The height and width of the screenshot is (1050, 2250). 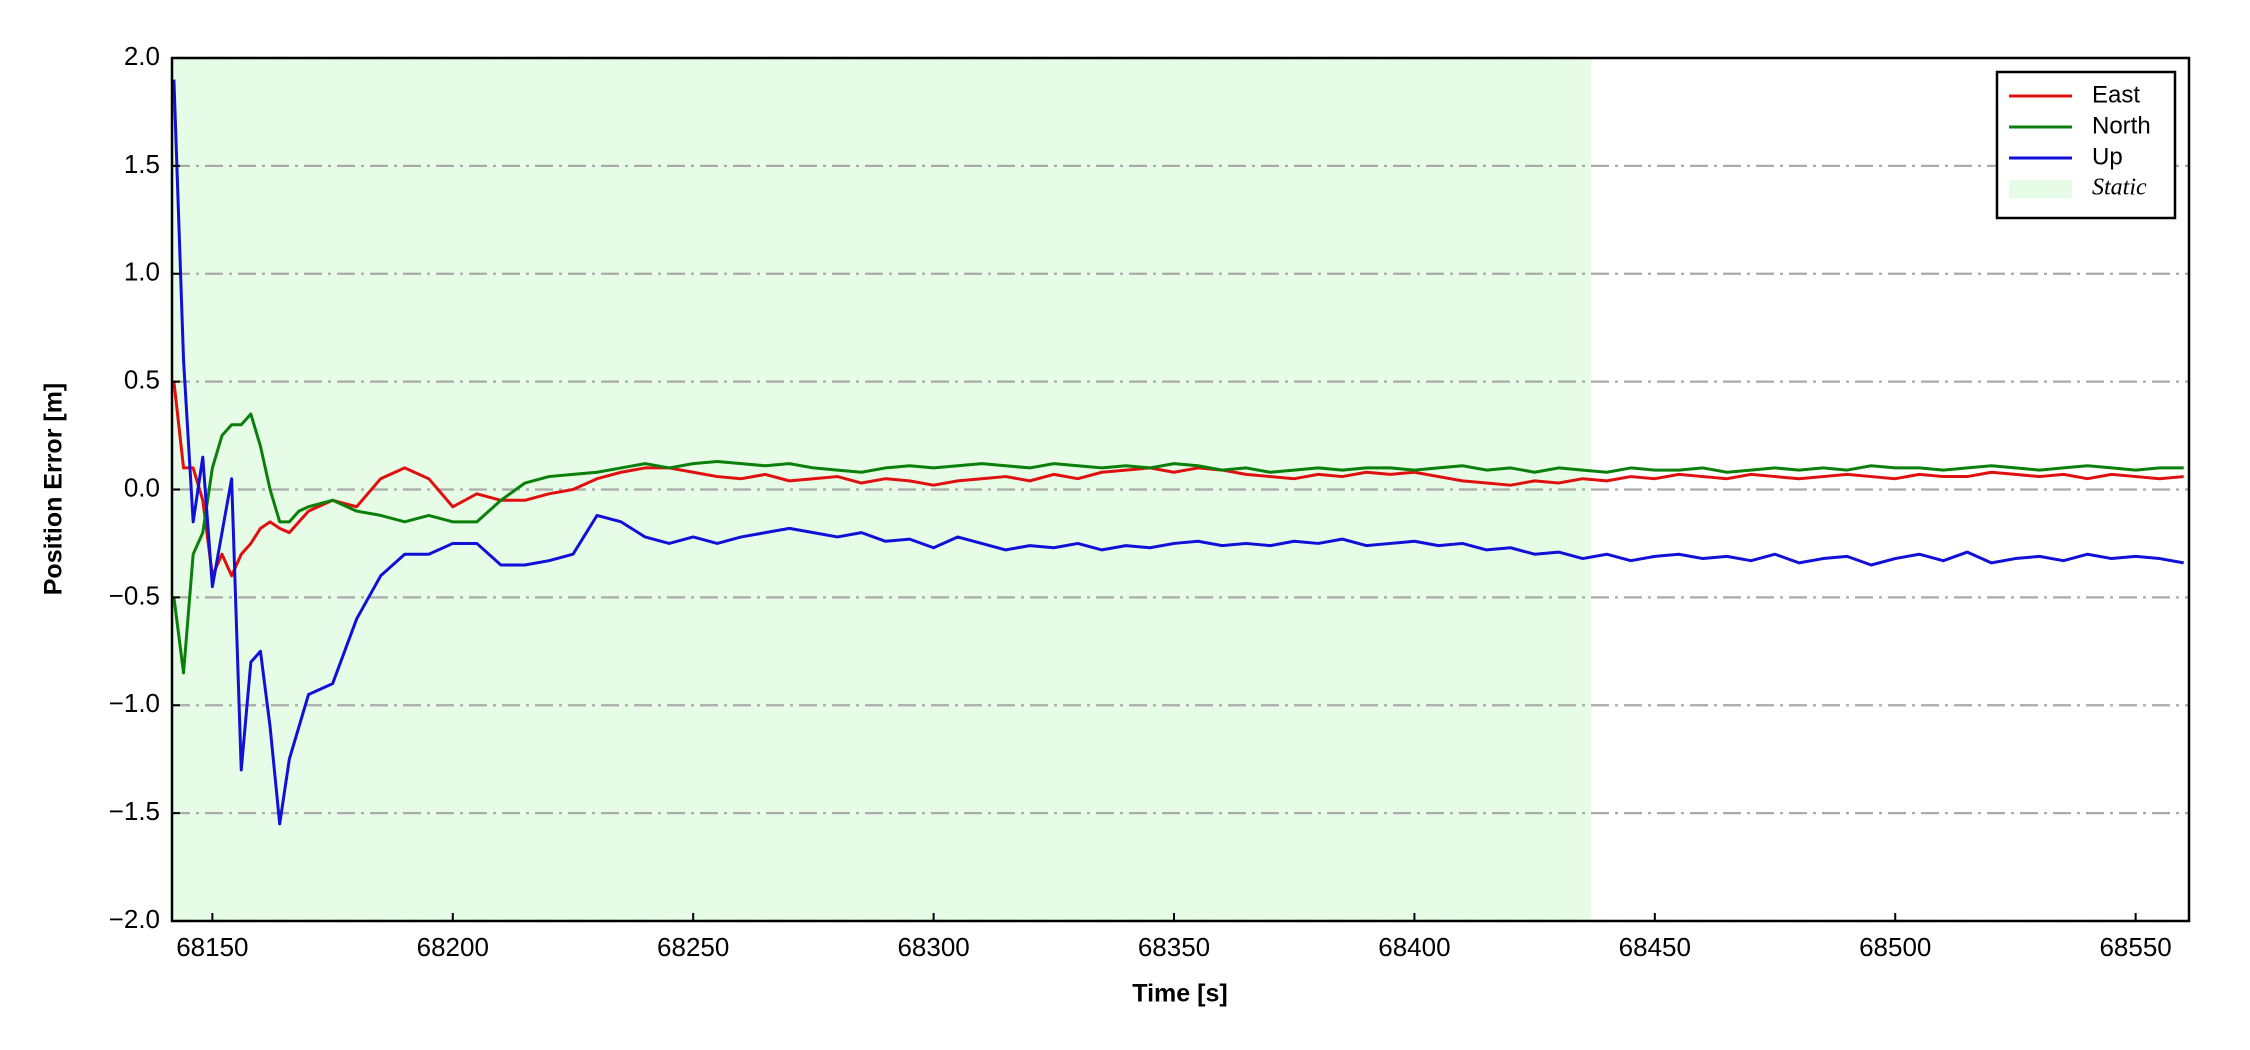 I want to click on y-tick-label: 0.0, so click(x=142, y=487).